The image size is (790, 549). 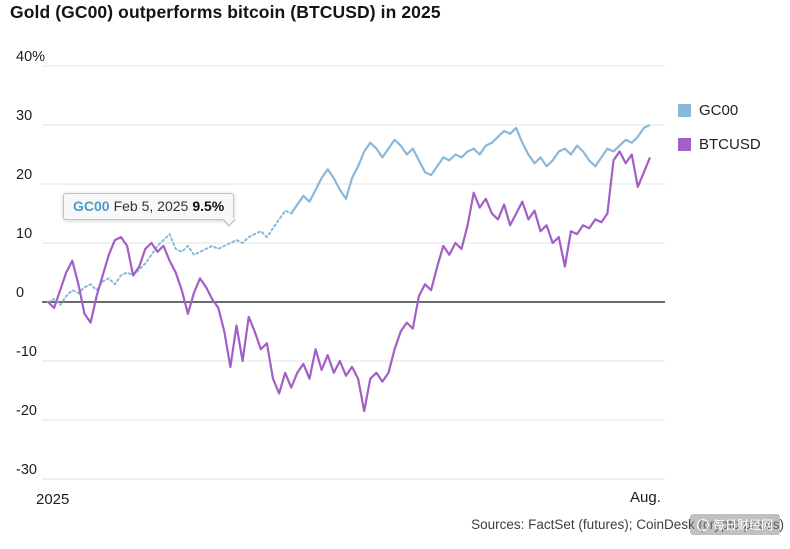 What do you see at coordinates (26, 352) in the screenshot?
I see `y-tick-label: -10` at bounding box center [26, 352].